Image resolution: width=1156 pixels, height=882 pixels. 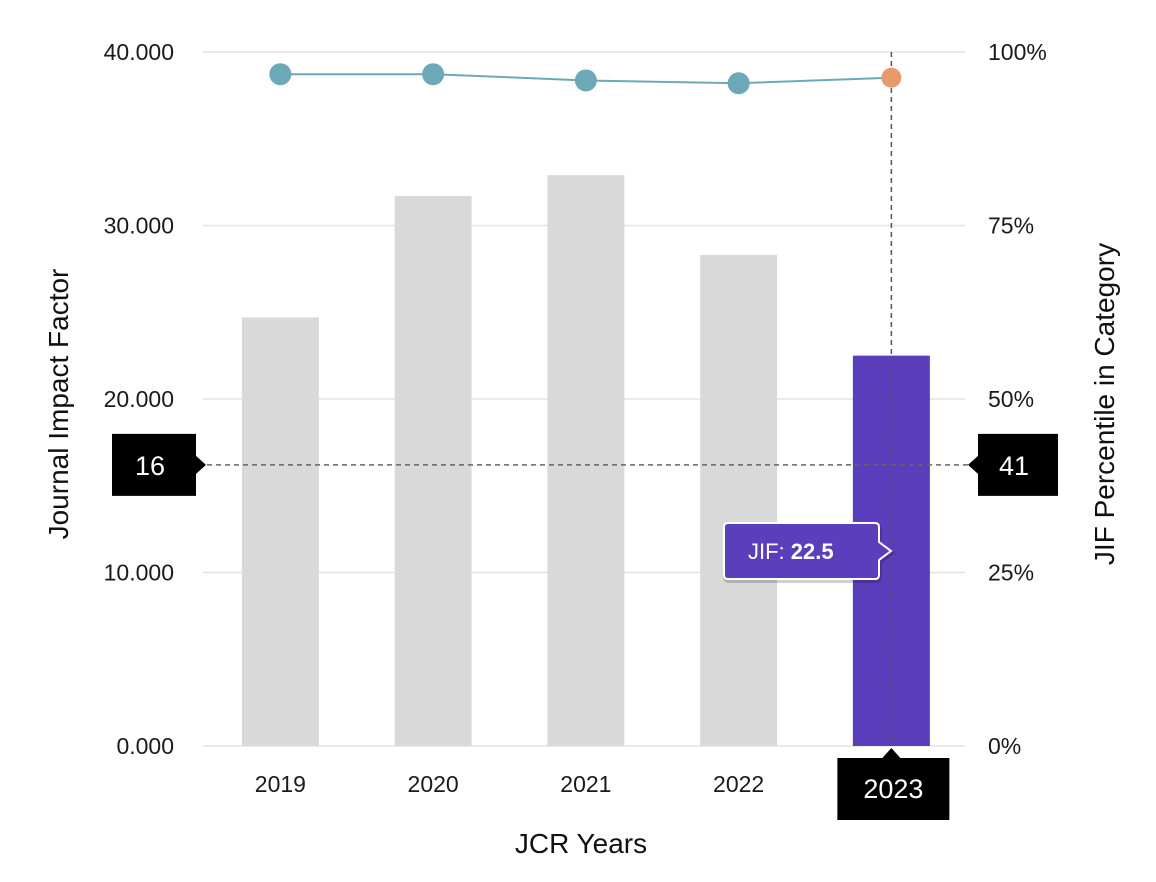 I want to click on y-axis-title: Journal Impact Factor, so click(x=58, y=404).